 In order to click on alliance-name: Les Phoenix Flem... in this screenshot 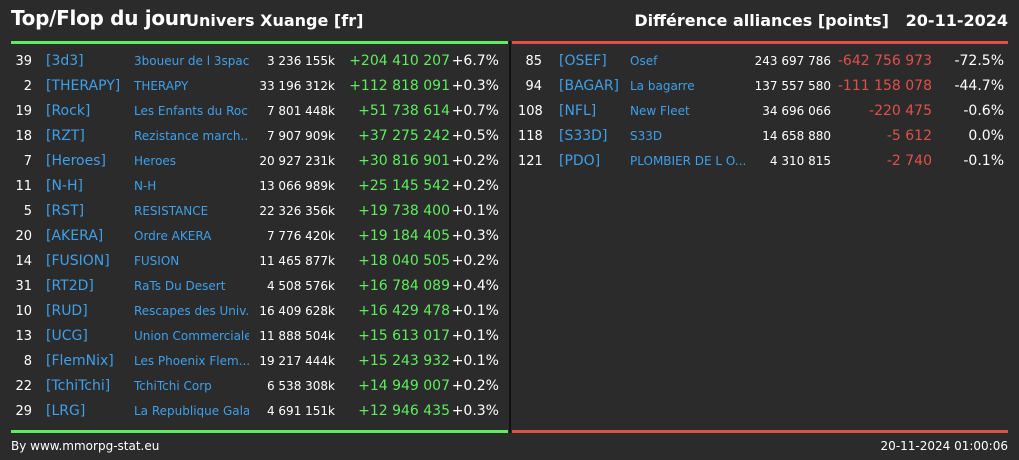, I will do `click(191, 361)`.